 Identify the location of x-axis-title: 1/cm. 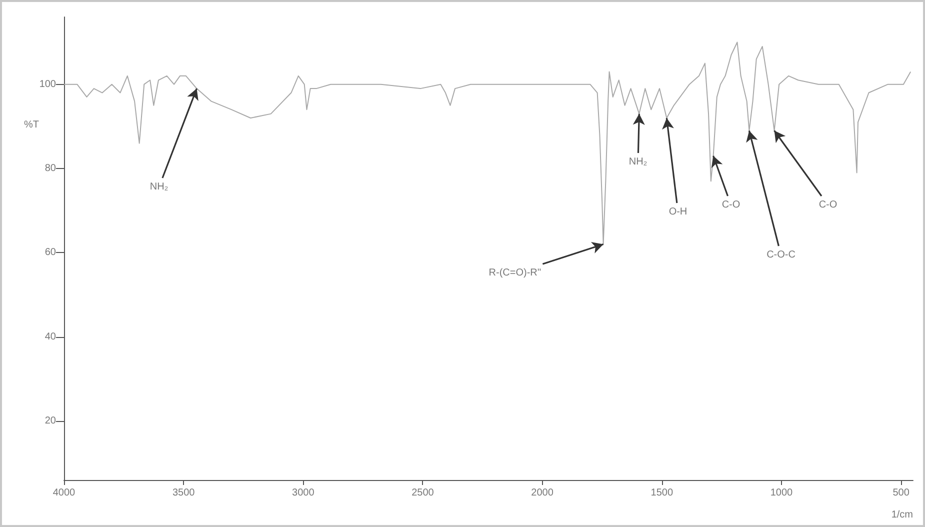
(902, 515).